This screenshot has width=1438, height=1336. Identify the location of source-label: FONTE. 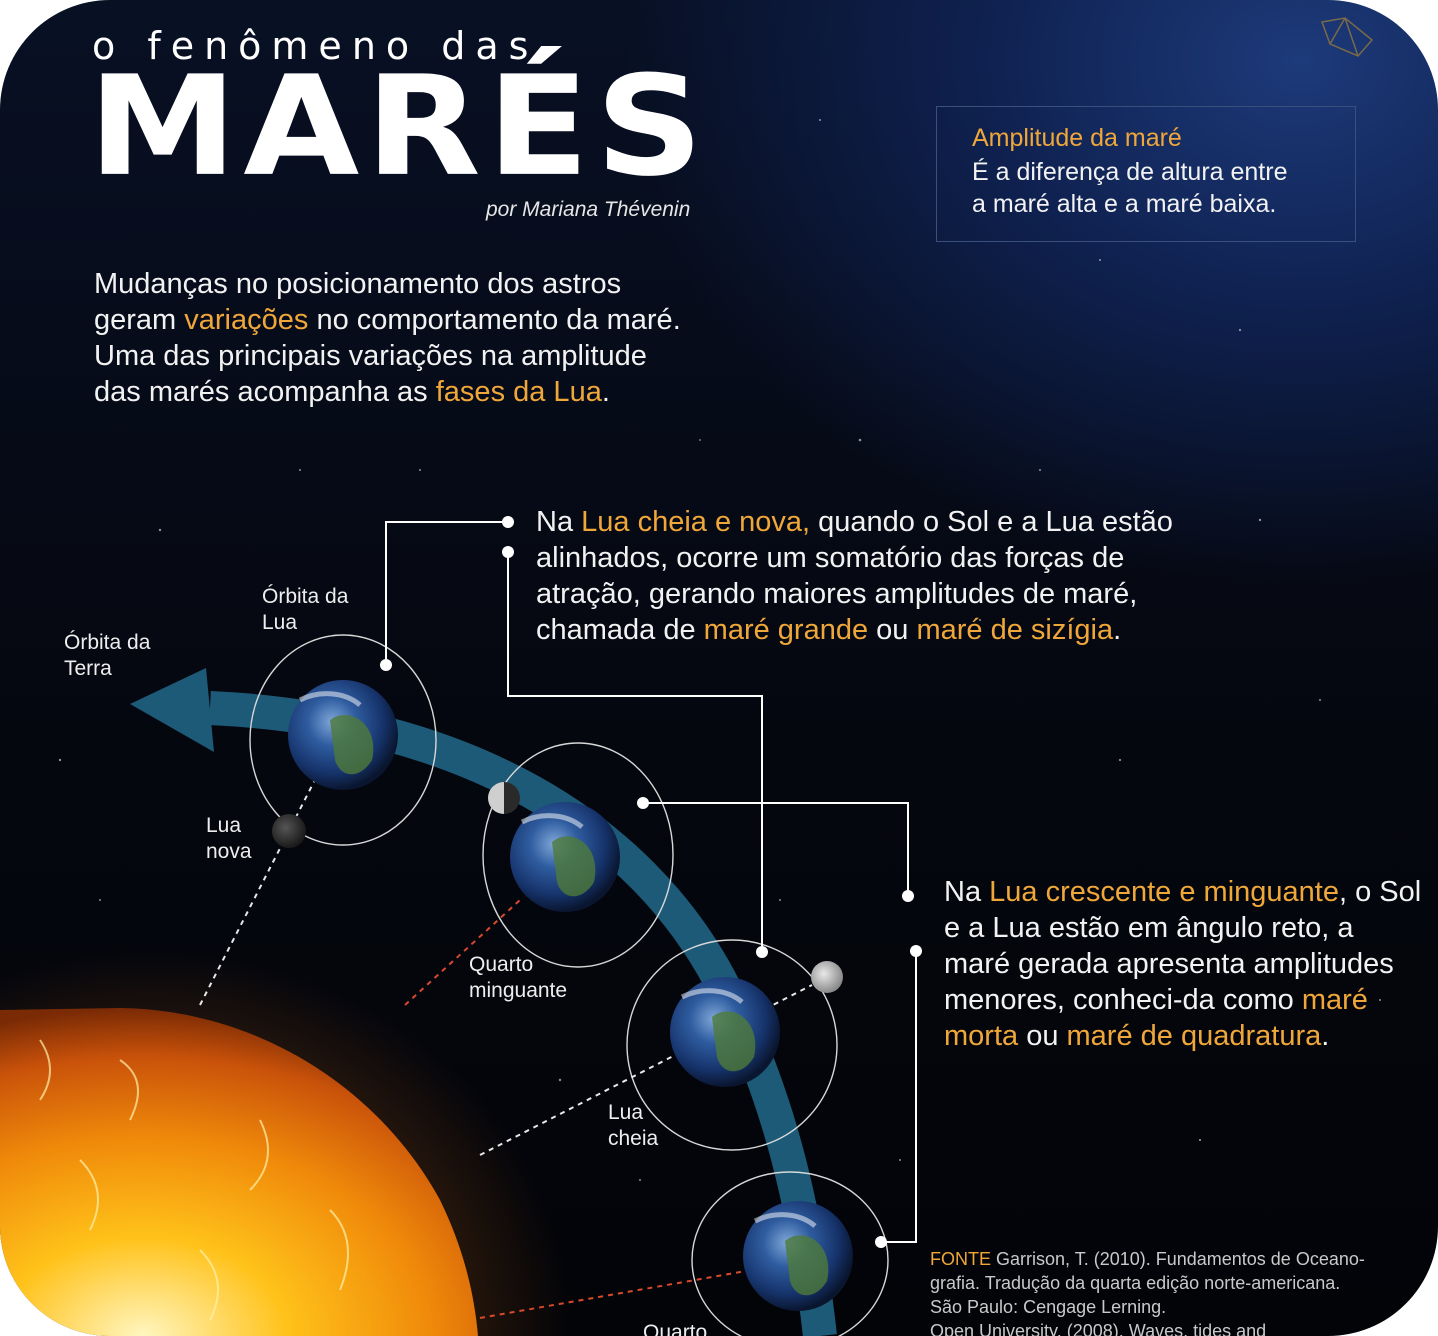
(960, 1259).